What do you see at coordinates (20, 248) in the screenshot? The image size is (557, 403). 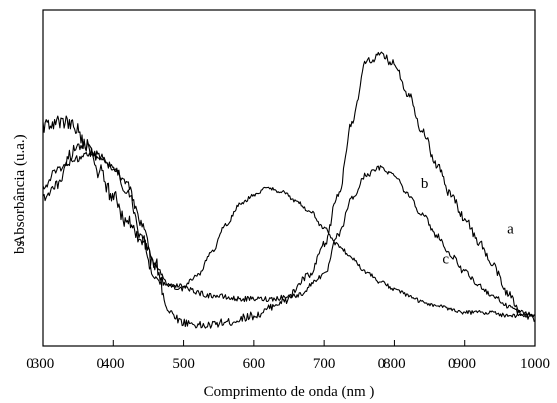 I see `y-axis-title-overlay: bs` at bounding box center [20, 248].